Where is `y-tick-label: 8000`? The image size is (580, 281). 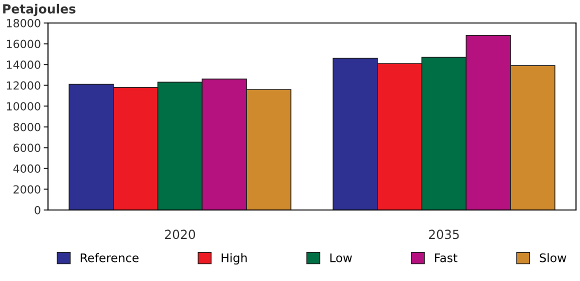 y-tick-label: 8000 is located at coordinates (27, 127).